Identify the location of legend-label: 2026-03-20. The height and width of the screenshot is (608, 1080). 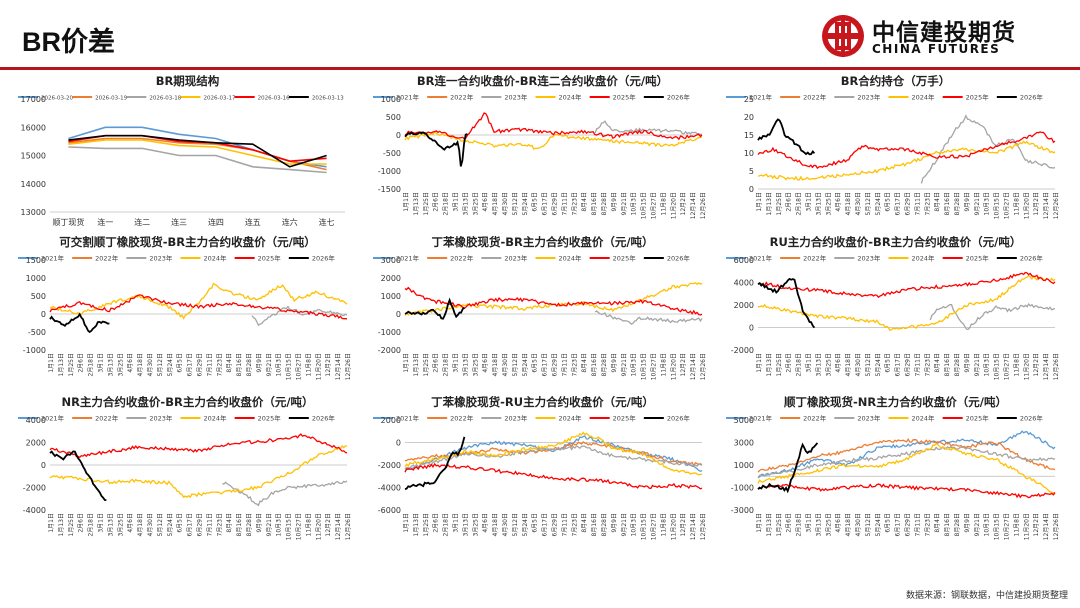
(57, 99).